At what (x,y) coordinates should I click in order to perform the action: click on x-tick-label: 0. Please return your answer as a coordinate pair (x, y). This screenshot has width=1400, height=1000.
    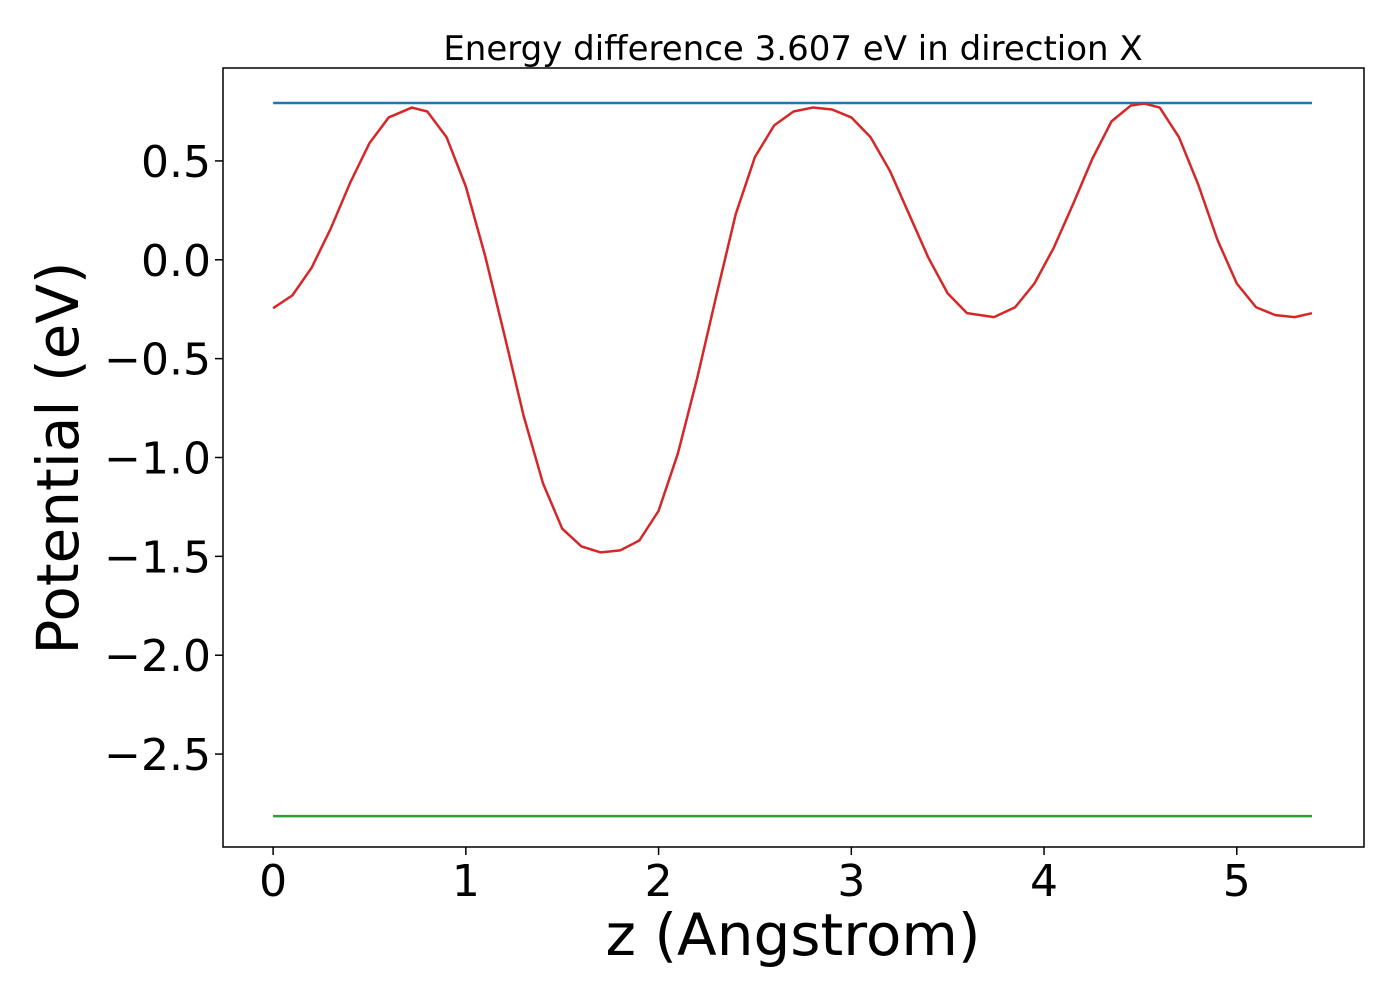
    Looking at the image, I should click on (273, 881).